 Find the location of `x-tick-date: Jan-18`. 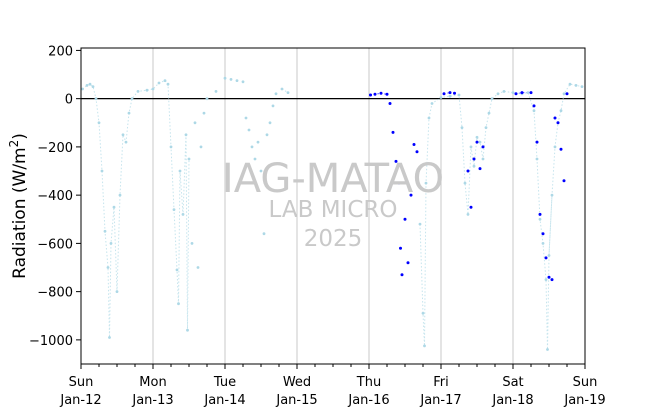

x-tick-date: Jan-18 is located at coordinates (512, 400).